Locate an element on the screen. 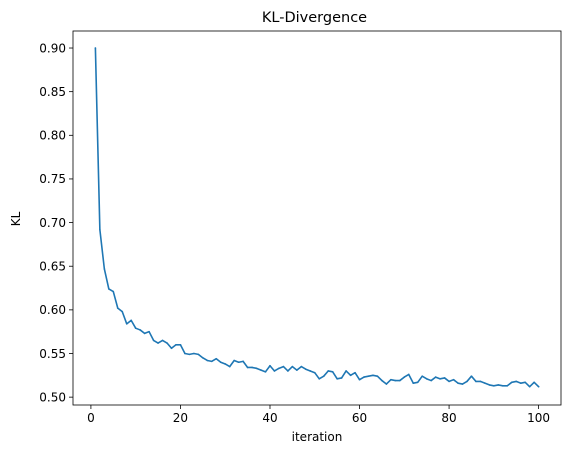  x-tick-label: 80 is located at coordinates (448, 418).